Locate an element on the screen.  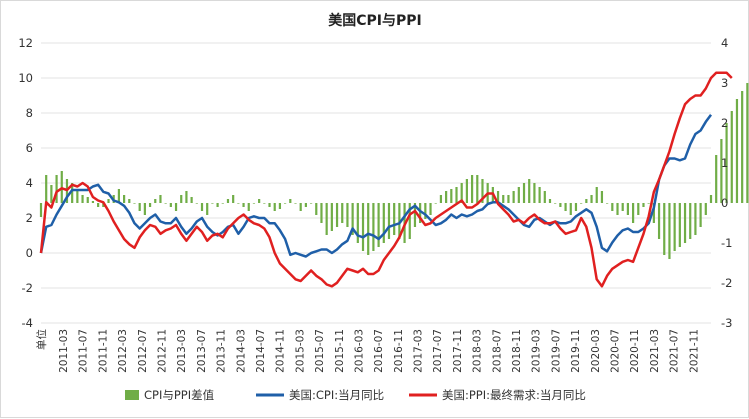
x-tick-label: 2021-07 is located at coordinates (675, 351).